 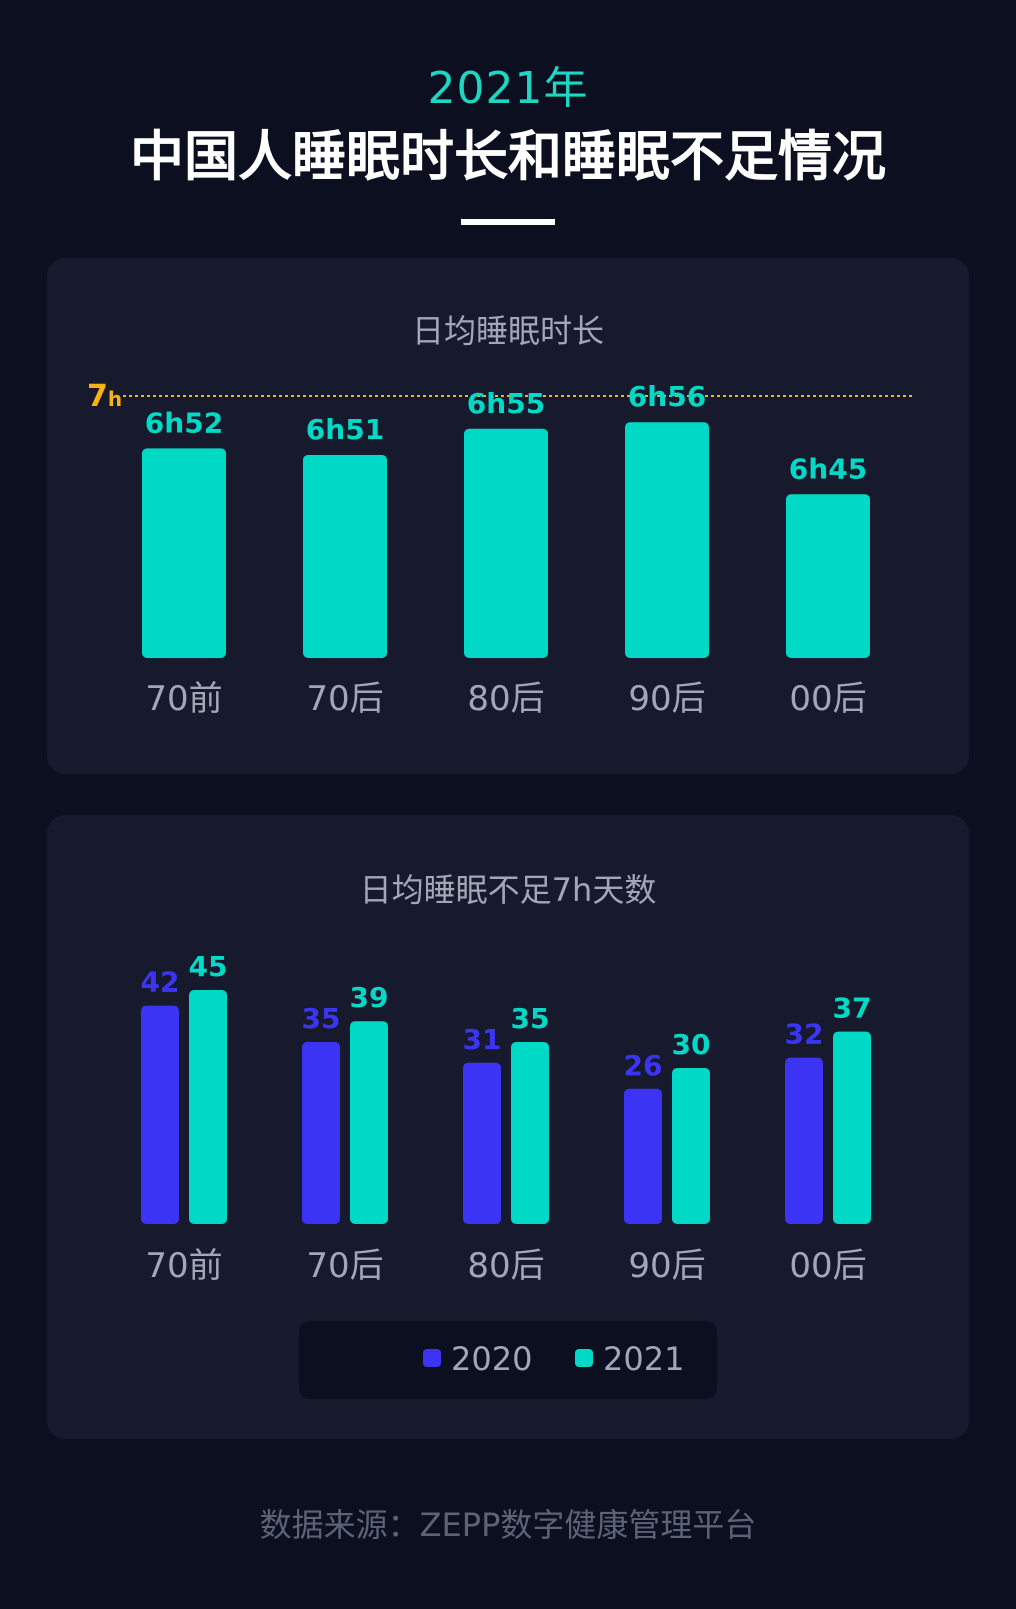 What do you see at coordinates (345, 429) in the screenshot?
I see `value-label-sleep-duration-1: 6h51` at bounding box center [345, 429].